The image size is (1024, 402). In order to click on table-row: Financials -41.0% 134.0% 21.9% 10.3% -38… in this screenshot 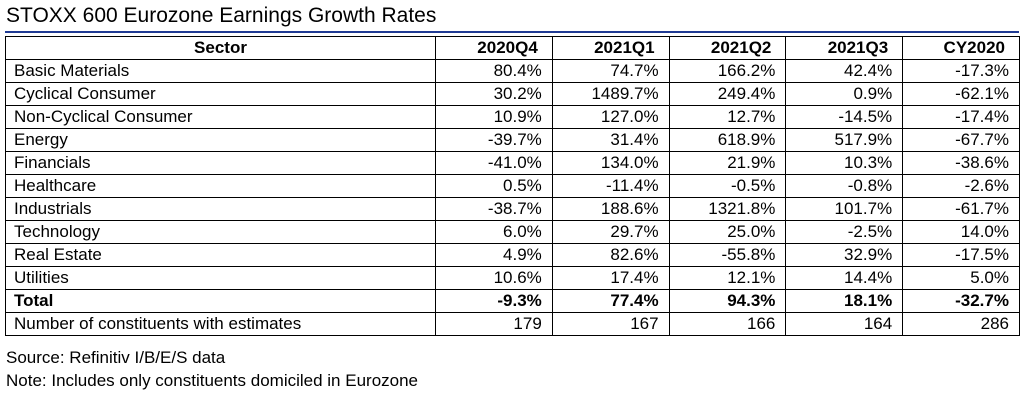, I will do `click(512, 163)`.